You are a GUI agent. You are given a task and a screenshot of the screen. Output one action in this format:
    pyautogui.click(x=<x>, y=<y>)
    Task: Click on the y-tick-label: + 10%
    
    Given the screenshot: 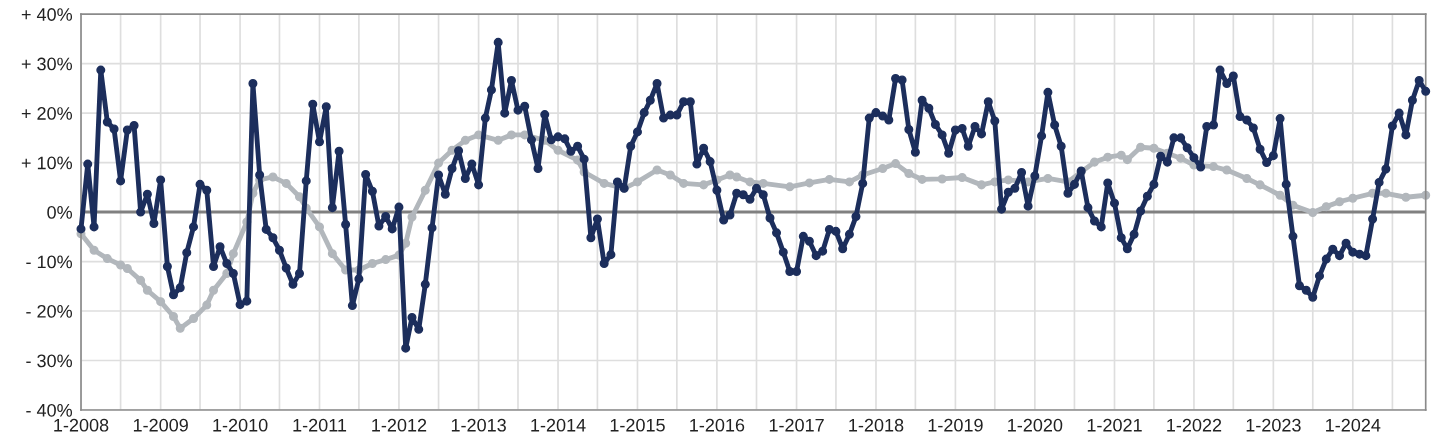 What is the action you would take?
    pyautogui.click(x=47, y=163)
    